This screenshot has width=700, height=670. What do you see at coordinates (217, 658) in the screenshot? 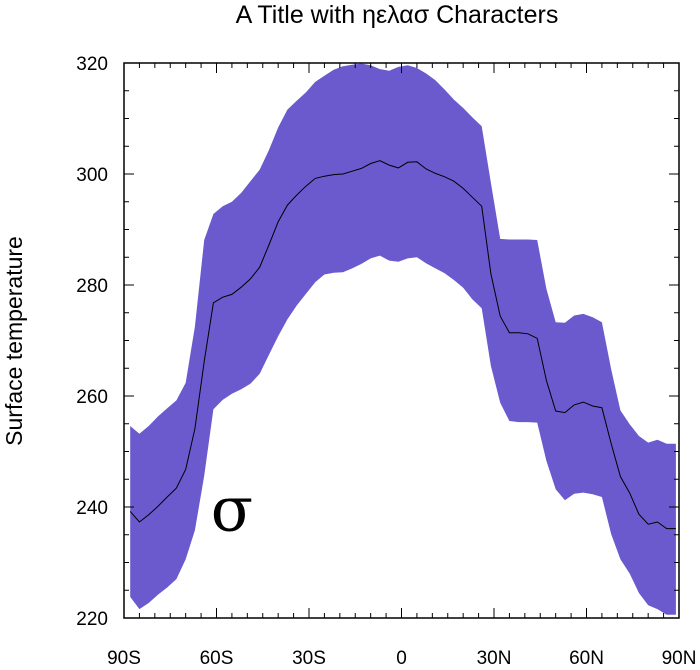
I see `x-tick-label: 60S` at bounding box center [217, 658].